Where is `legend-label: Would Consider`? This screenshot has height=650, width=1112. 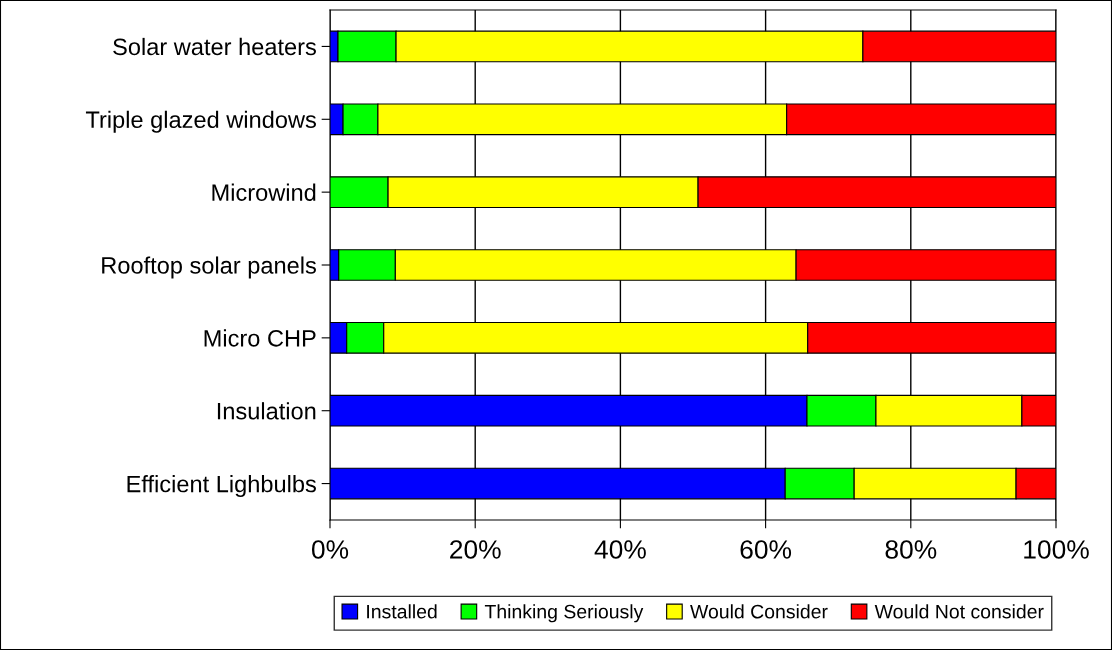
legend-label: Would Consider is located at coordinates (759, 611).